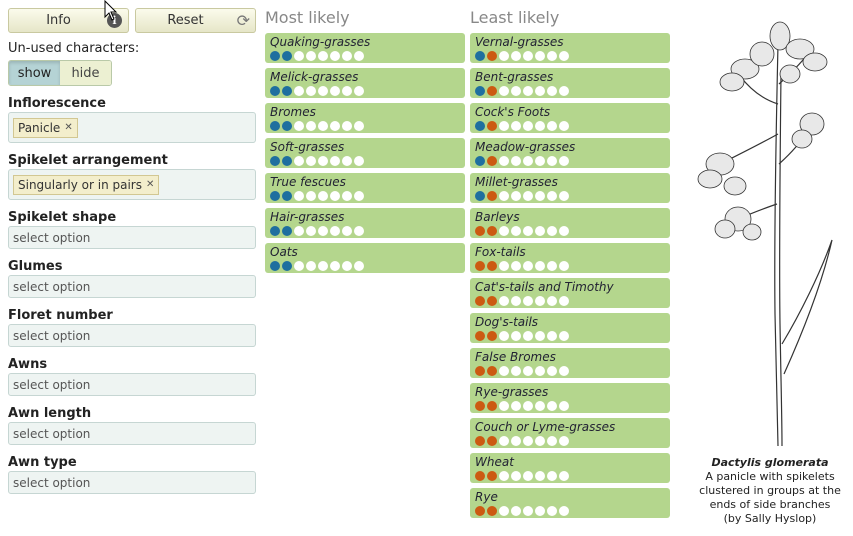 The height and width of the screenshot is (536, 853). Describe the element at coordinates (132, 237) in the screenshot. I see `spikelet-shape-select: select option` at that location.